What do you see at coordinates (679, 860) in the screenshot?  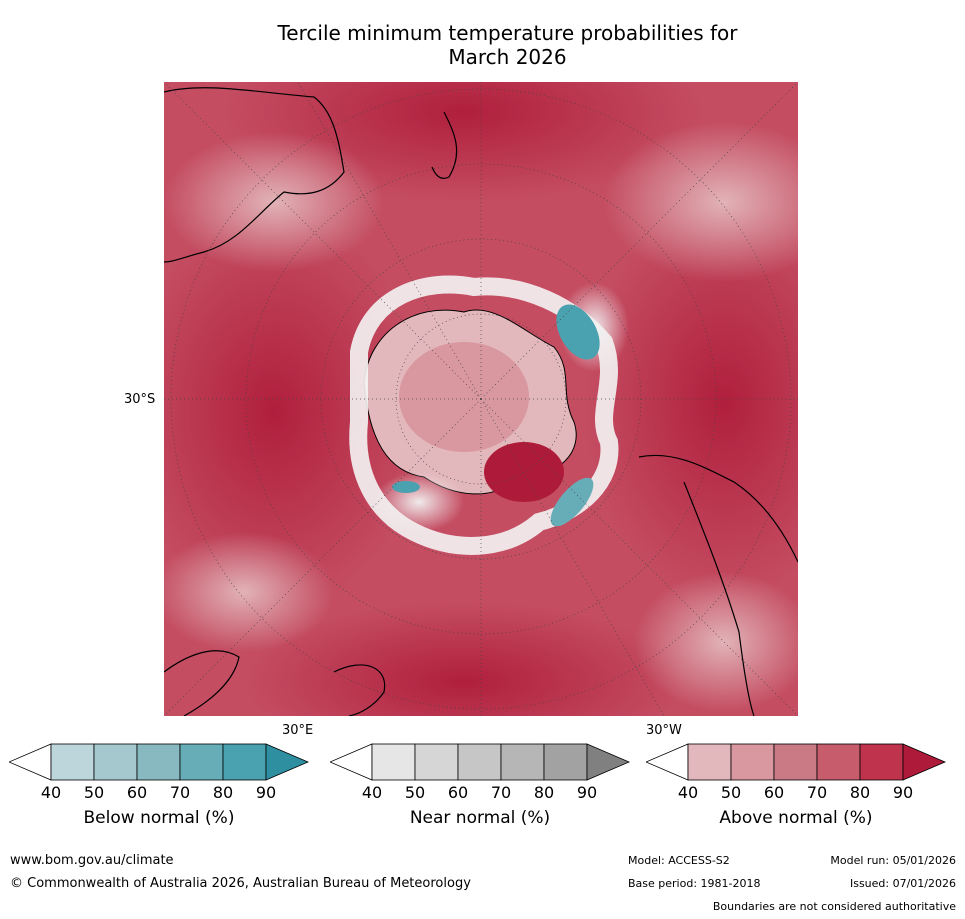 I see `model-text: Model: ACCESS-S2` at bounding box center [679, 860].